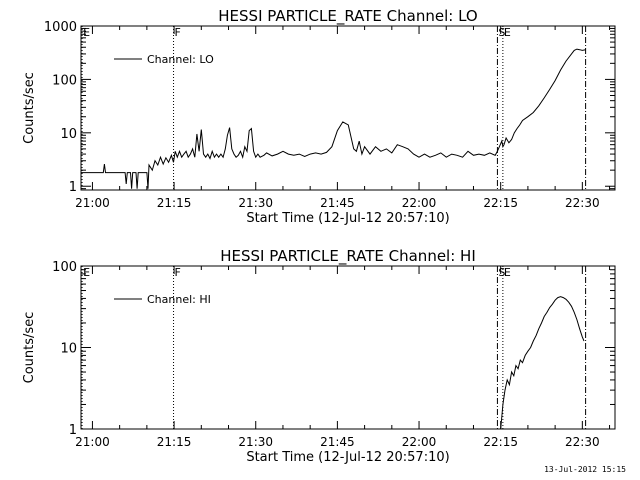 This screenshot has height=480, width=640. Describe the element at coordinates (179, 299) in the screenshot. I see `chart-2-legend-label: Channel: HI` at that location.